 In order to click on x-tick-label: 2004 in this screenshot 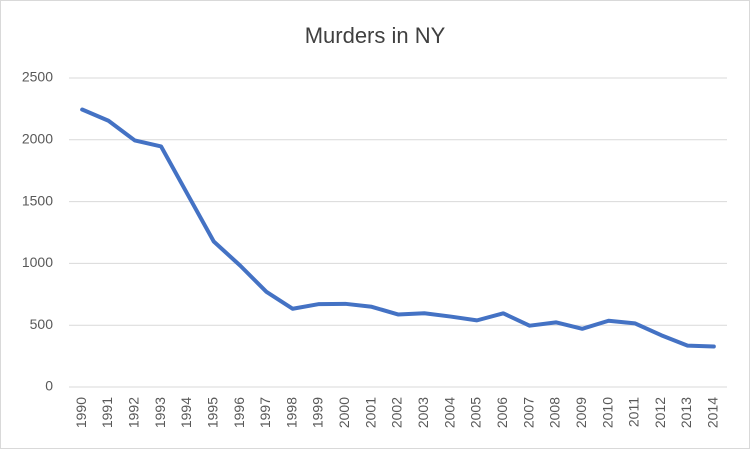, I will do `click(449, 412)`.